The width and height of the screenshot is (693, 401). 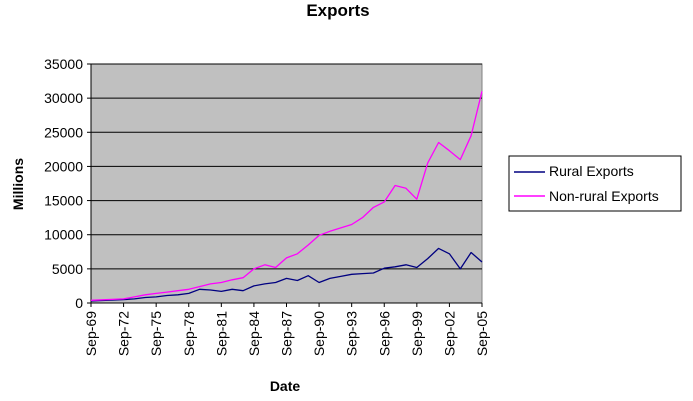 I want to click on y-tick-label: 20000, so click(x=63, y=166).